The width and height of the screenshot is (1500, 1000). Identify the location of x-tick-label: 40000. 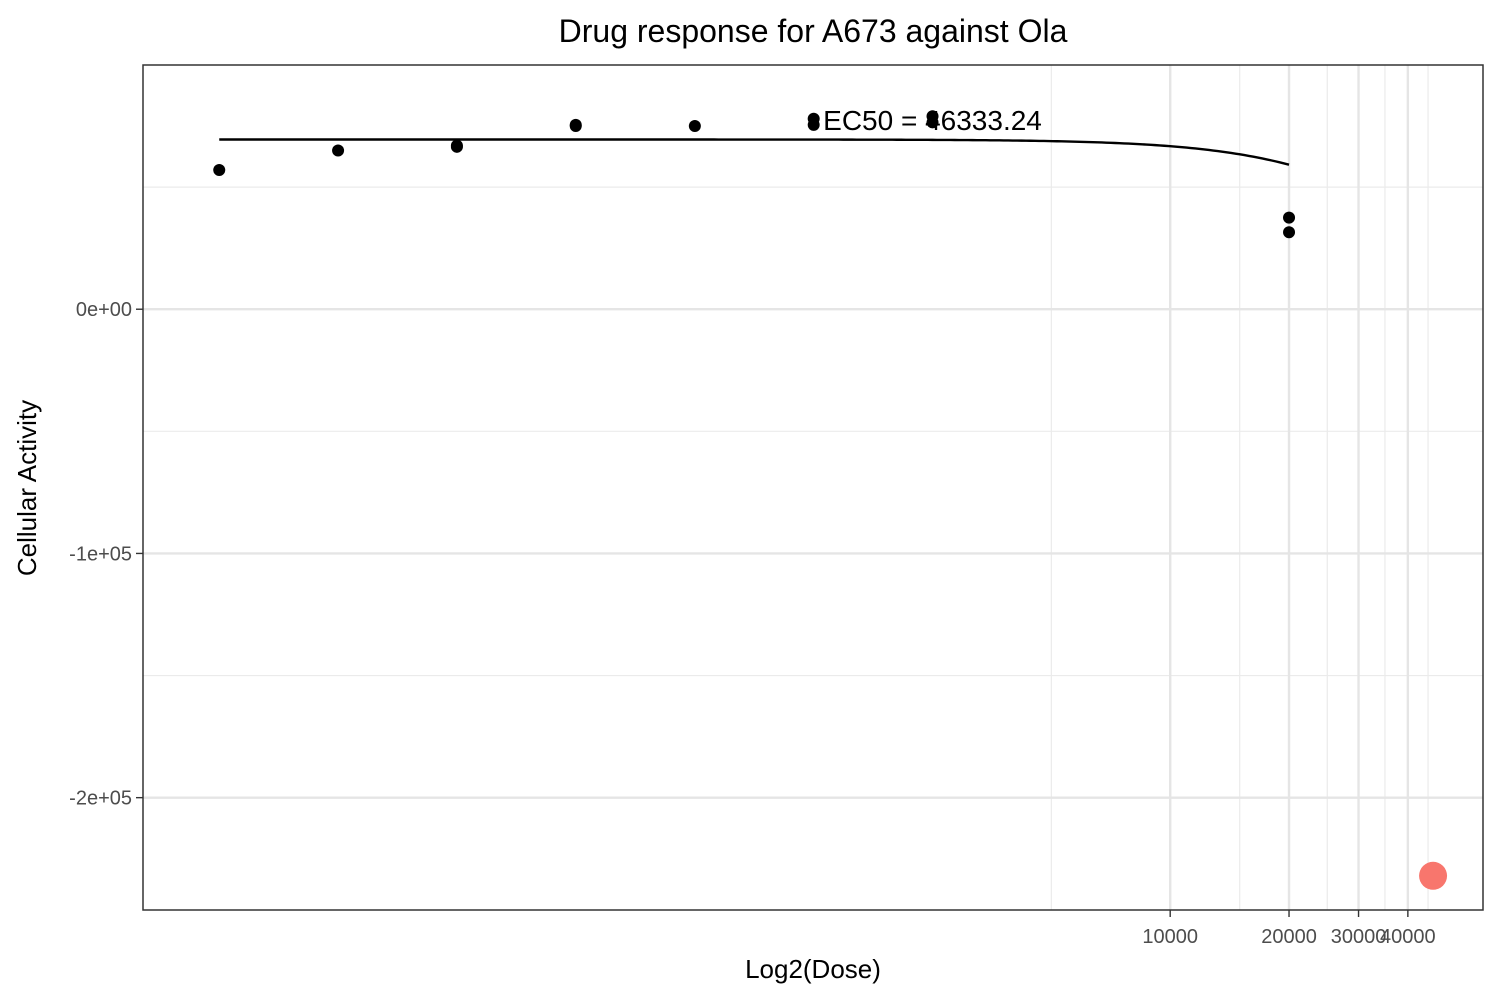
(1408, 937).